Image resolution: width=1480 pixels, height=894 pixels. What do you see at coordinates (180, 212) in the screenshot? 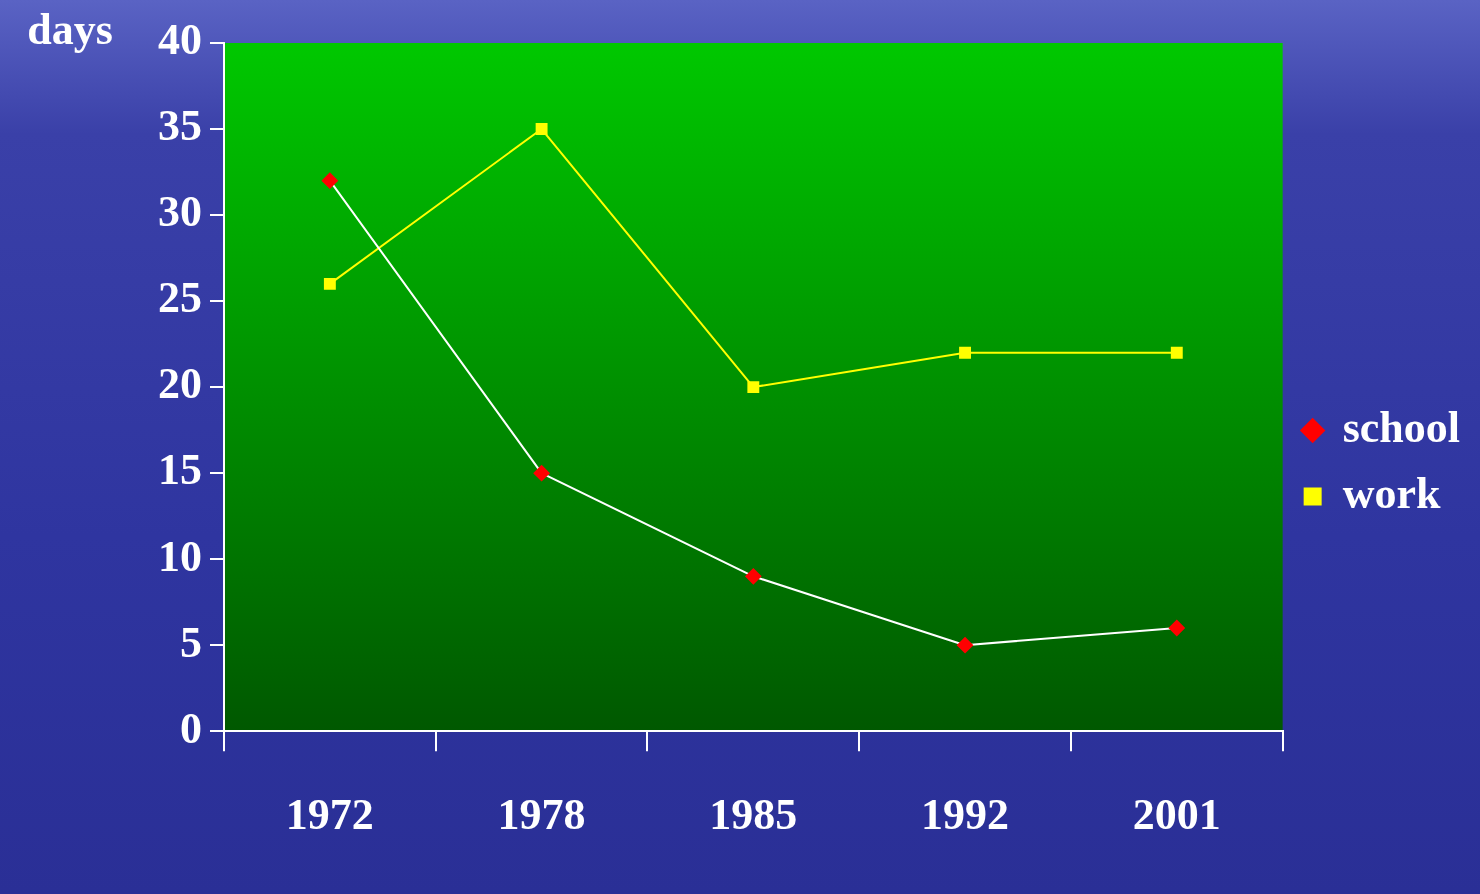
I see `y-tick-label: 30` at bounding box center [180, 212].